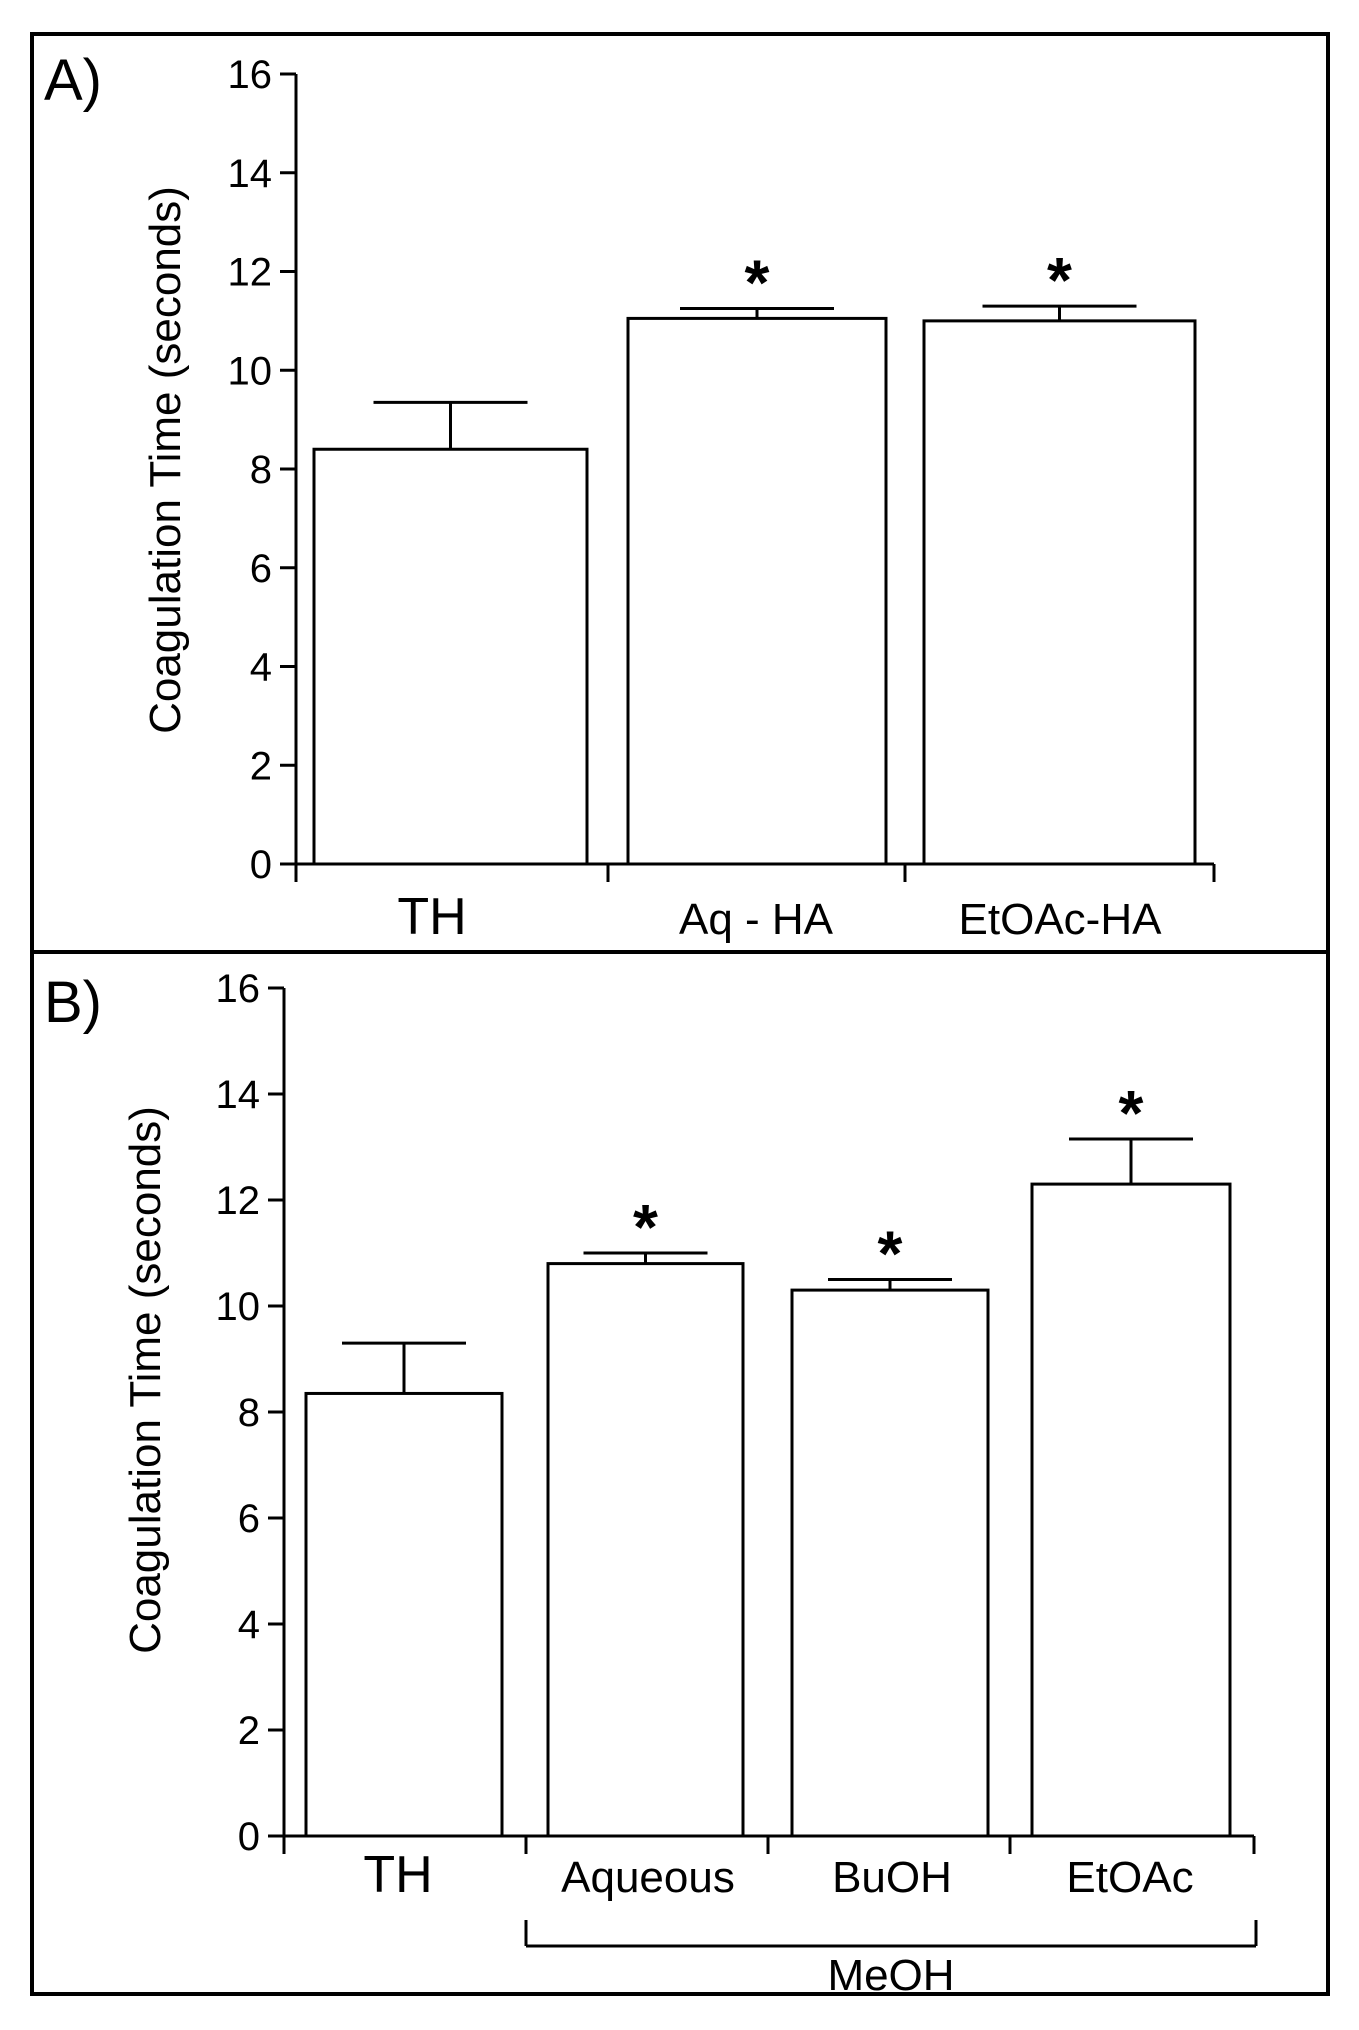 This screenshot has height=2030, width=1359. I want to click on panel-a-y-tick-label: 16, so click(250, 75).